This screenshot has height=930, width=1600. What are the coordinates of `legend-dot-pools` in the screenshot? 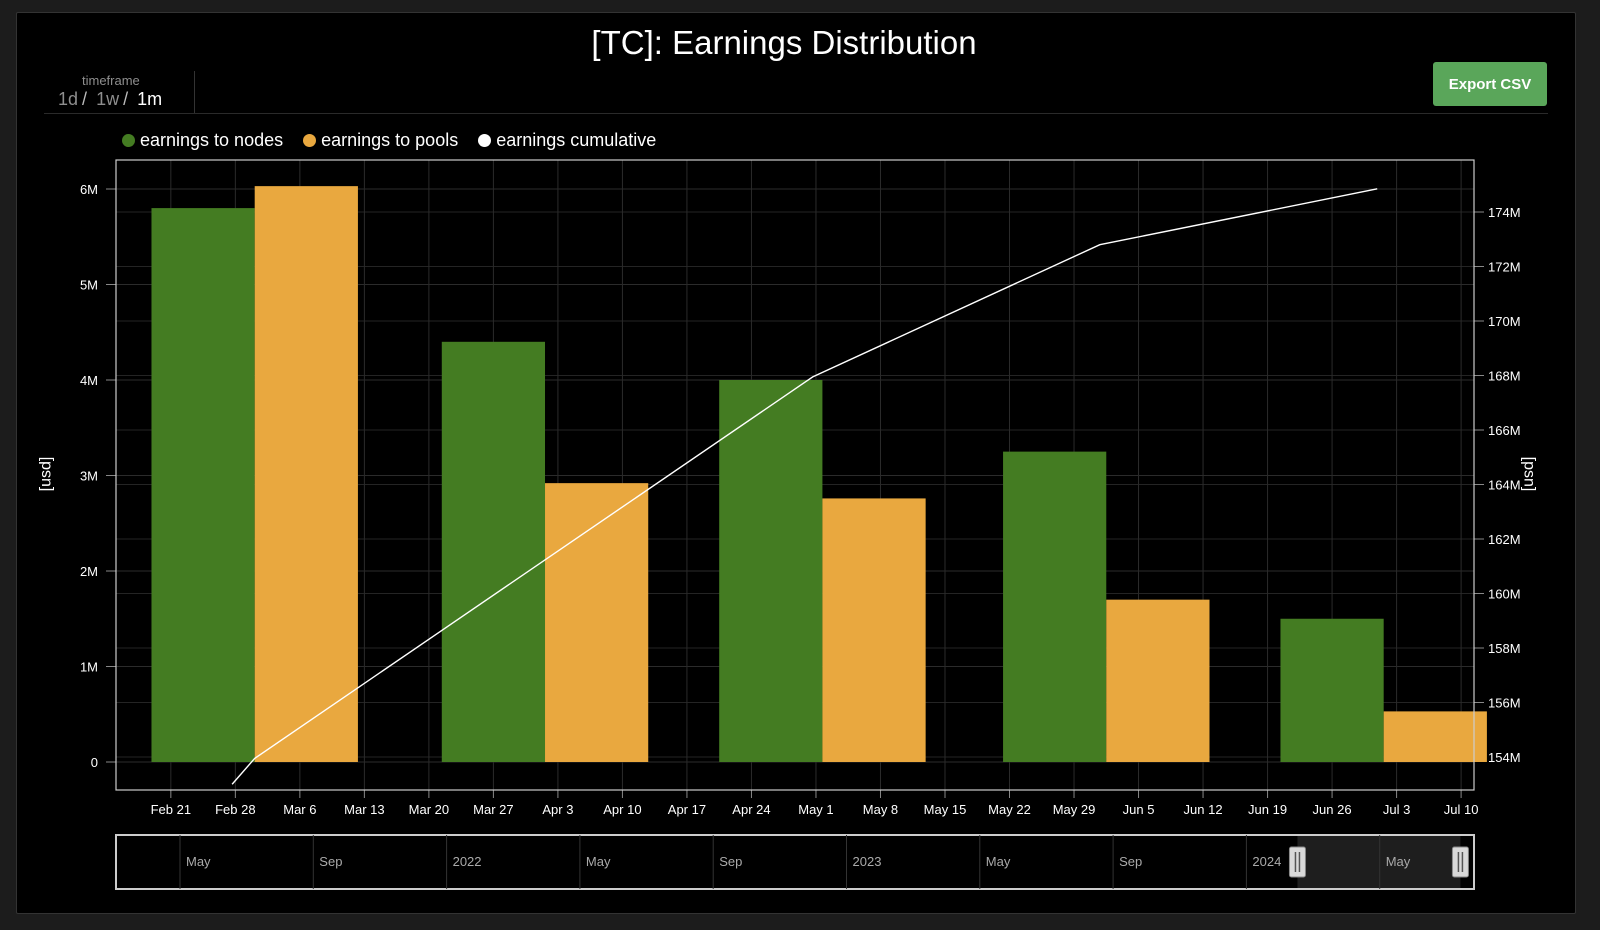 It's located at (310, 140).